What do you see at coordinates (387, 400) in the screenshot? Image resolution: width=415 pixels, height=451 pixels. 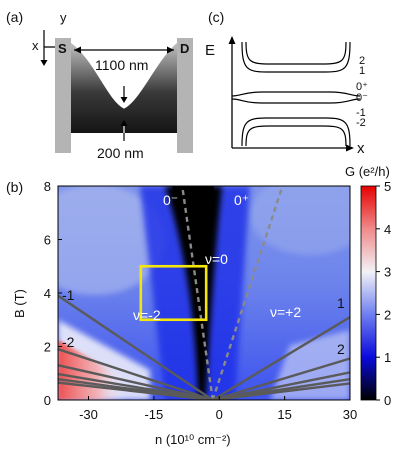 I see `colorbar-tick-label: 0` at bounding box center [387, 400].